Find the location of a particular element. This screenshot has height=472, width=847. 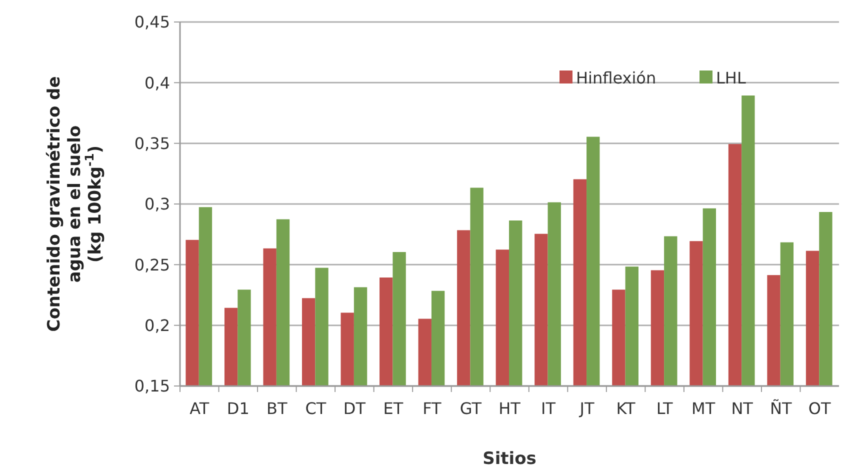

x-tick-label: GT is located at coordinates (471, 408).